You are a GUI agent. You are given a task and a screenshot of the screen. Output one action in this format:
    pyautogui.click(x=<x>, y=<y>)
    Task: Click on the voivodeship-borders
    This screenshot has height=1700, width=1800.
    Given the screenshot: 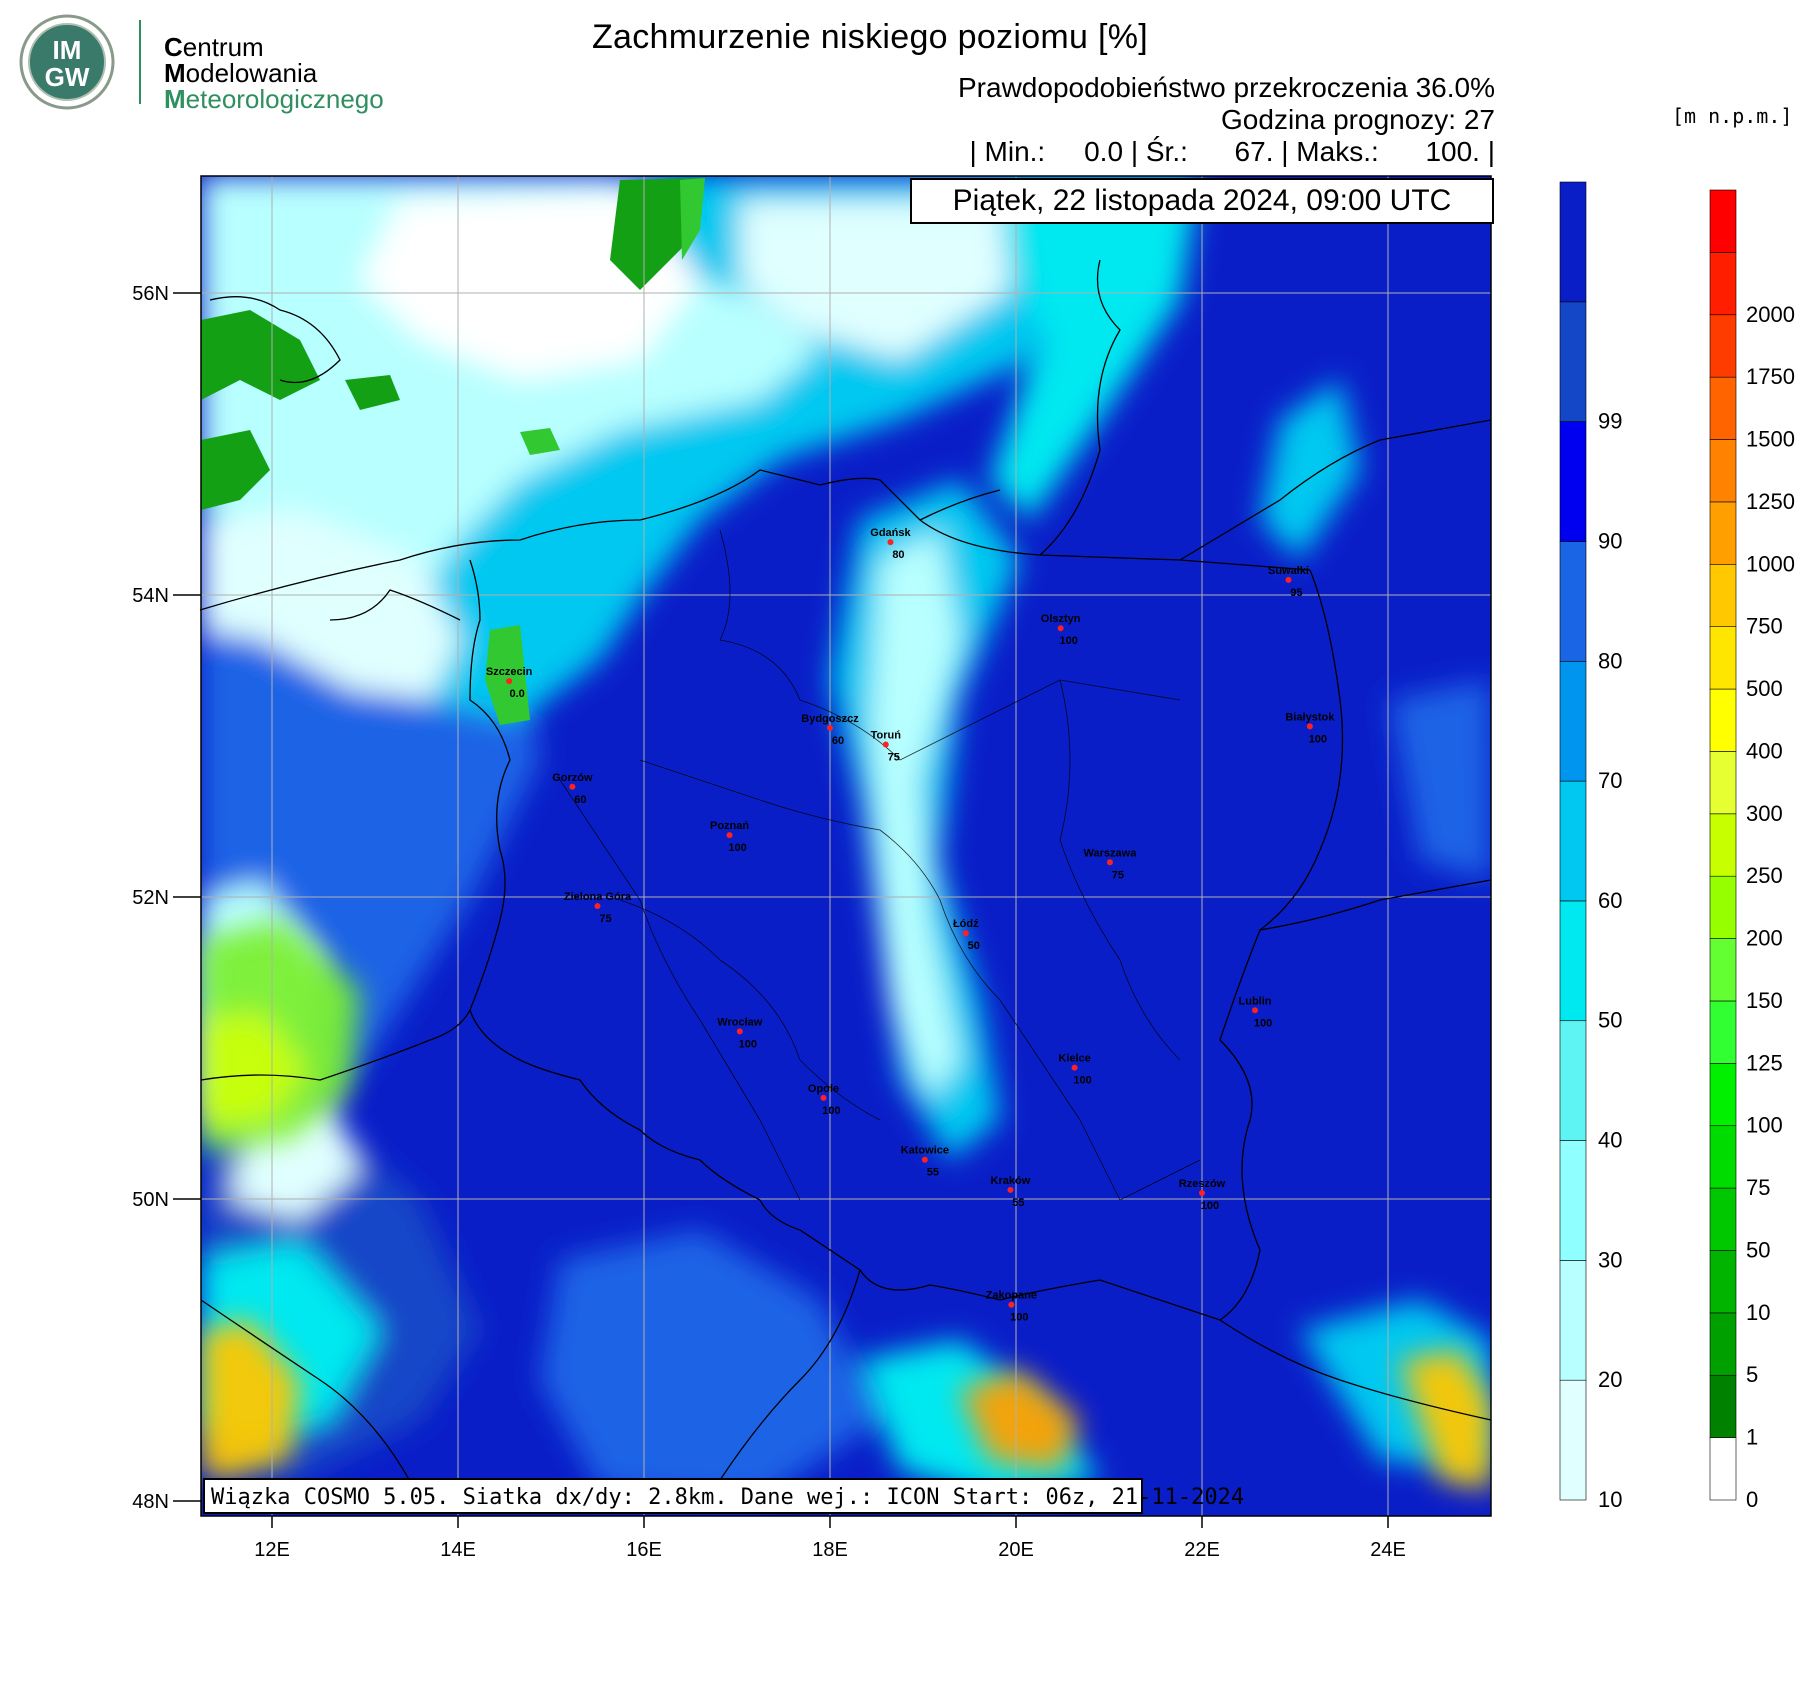 What is the action you would take?
    pyautogui.click(x=880, y=865)
    